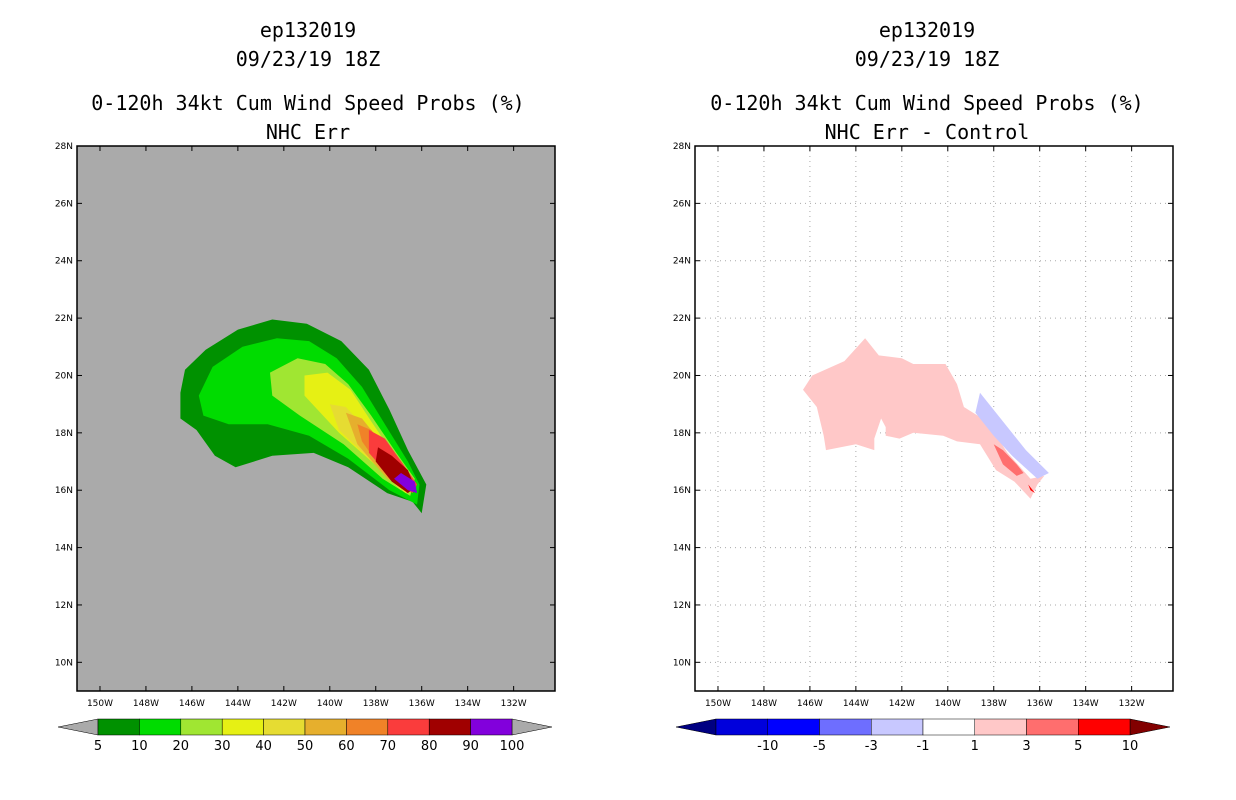  Describe the element at coordinates (263, 746) in the screenshot. I see `colorbar-label: 40` at that location.